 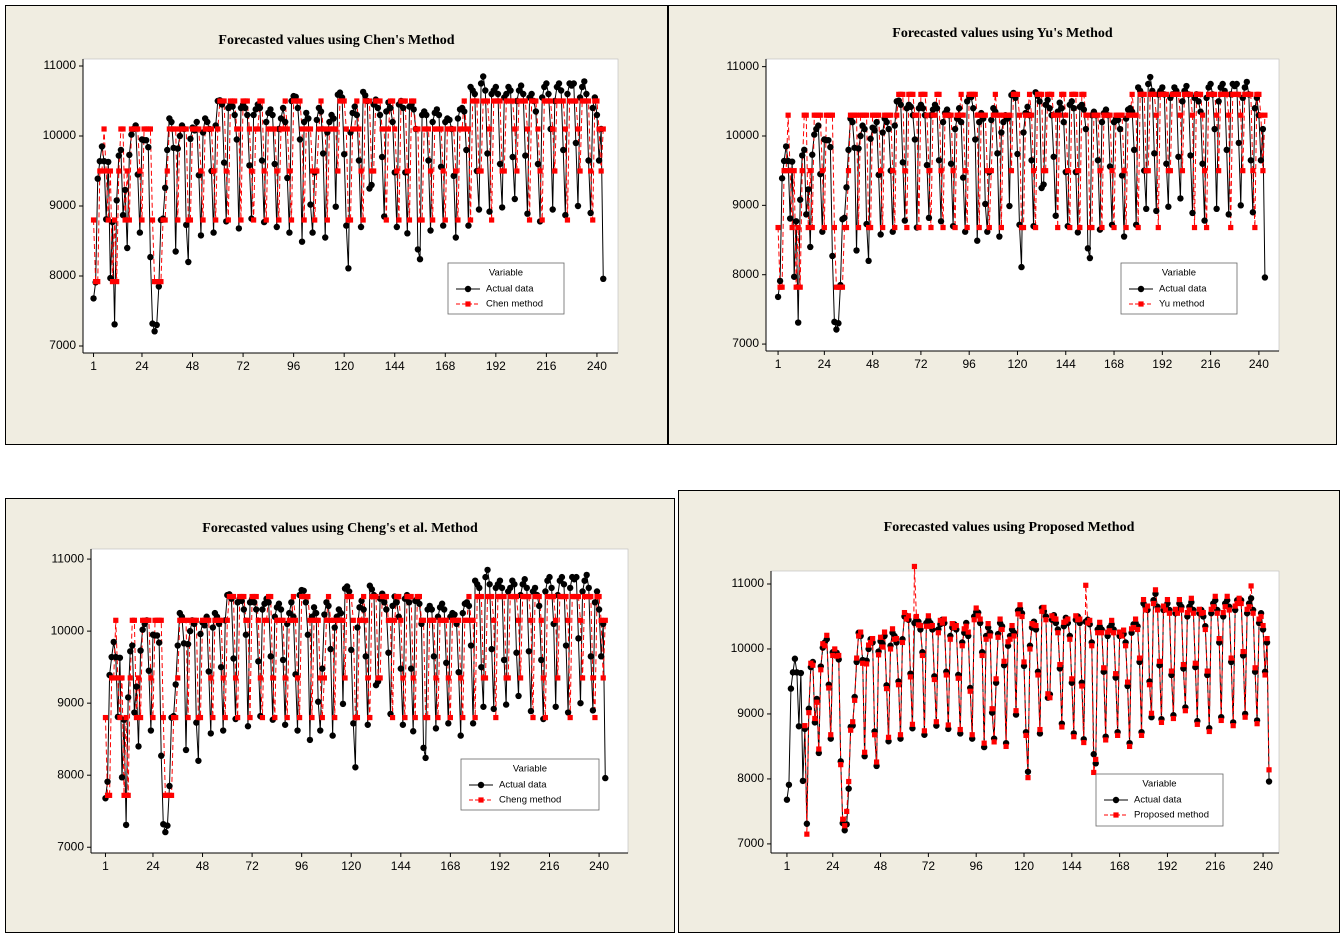 What do you see at coordinates (60, 135) in the screenshot?
I see `y-tick-label: 10000` at bounding box center [60, 135].